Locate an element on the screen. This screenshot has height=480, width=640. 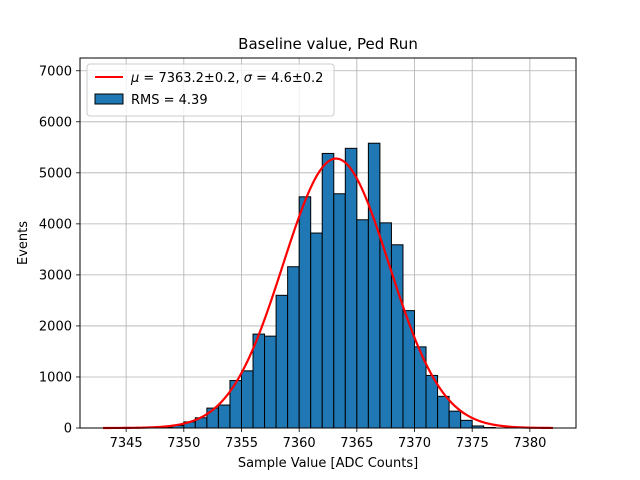
legend-mu-value: = 7363.2±0.2, is located at coordinates (191, 78).